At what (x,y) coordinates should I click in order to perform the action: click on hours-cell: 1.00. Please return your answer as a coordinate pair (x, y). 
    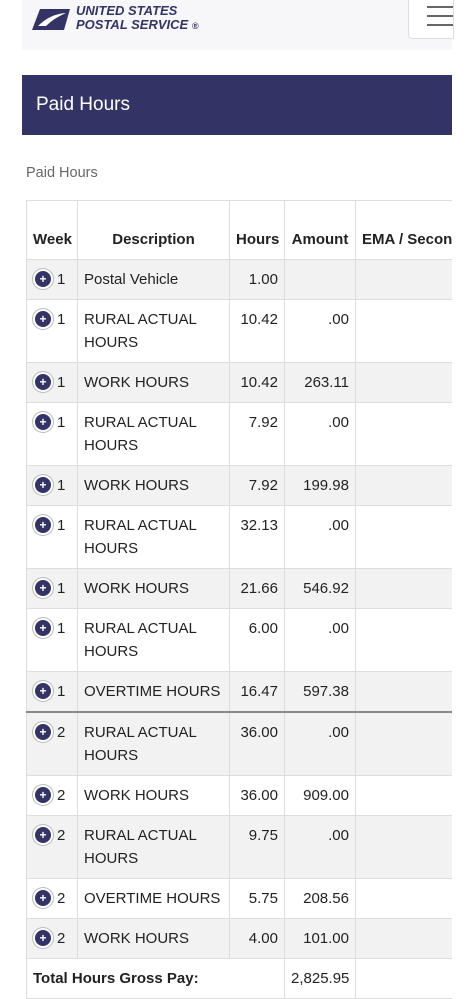
    Looking at the image, I should click on (257, 279).